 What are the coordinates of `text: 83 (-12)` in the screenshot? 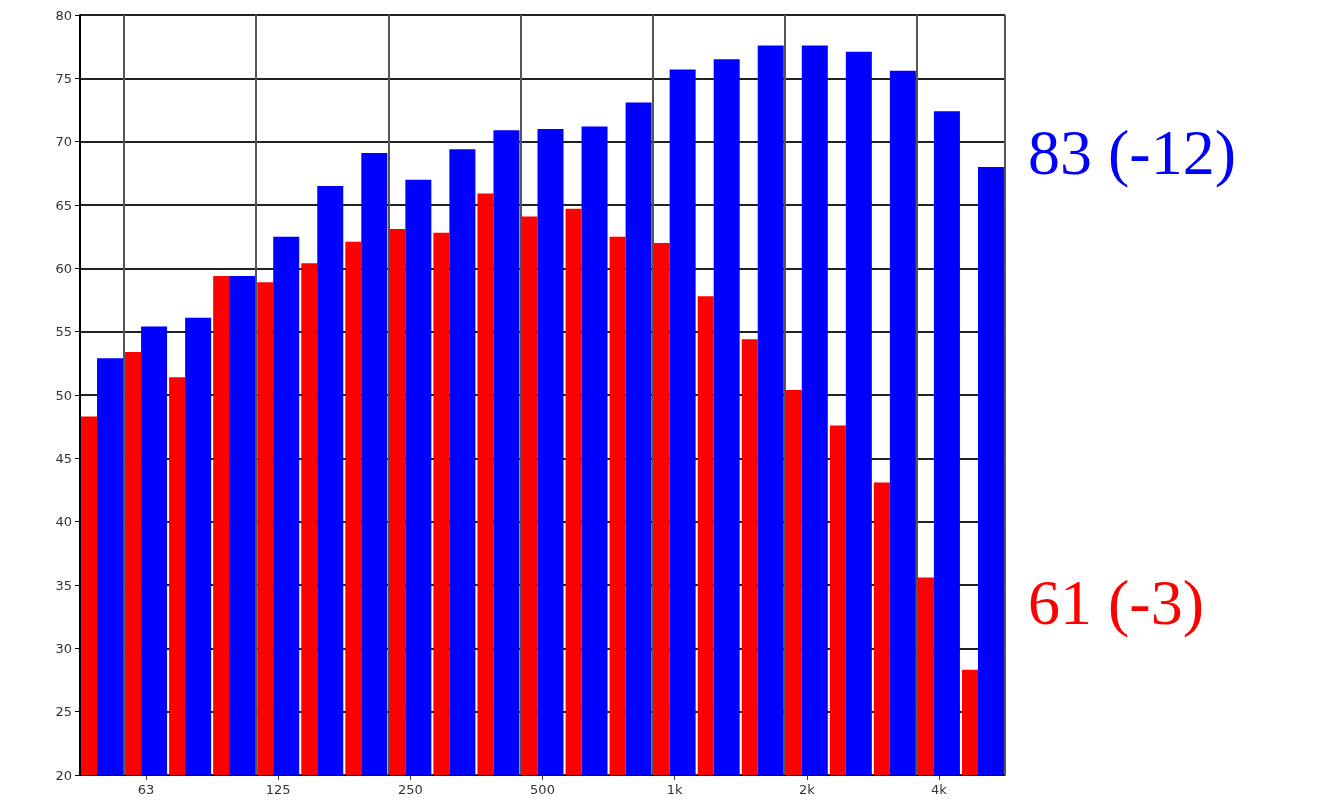 It's located at (1132, 152).